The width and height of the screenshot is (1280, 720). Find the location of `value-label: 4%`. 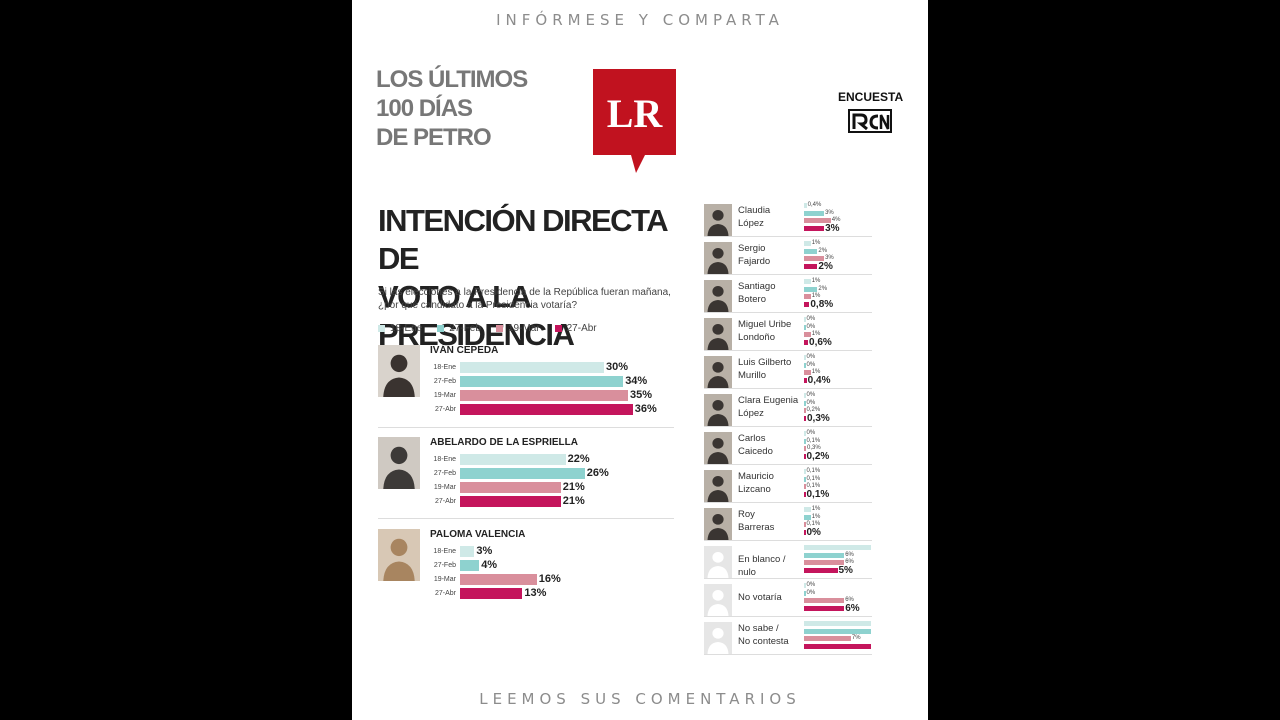

value-label: 4% is located at coordinates (489, 565).